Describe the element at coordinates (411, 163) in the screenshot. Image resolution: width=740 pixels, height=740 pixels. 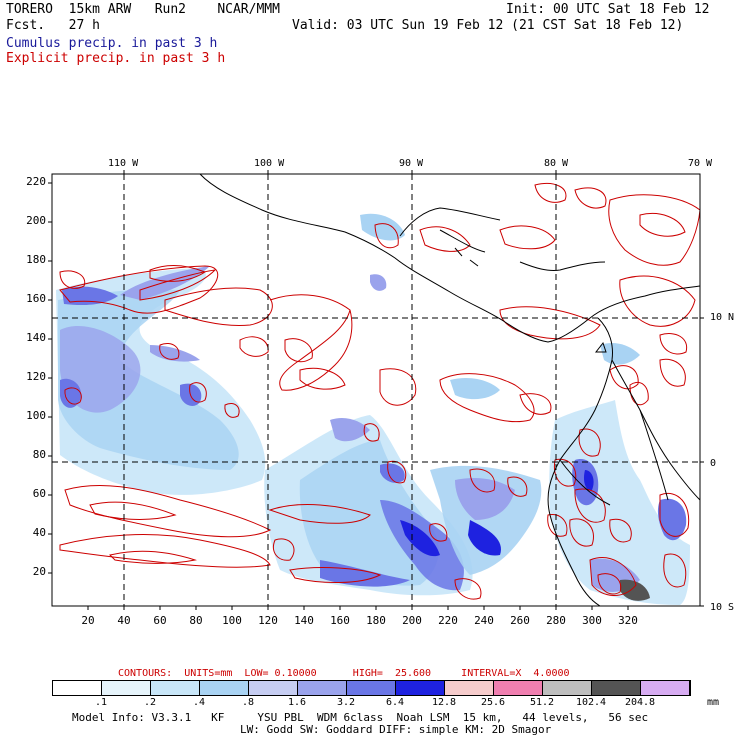
I see `lon-label-90w: 90 W` at that location.